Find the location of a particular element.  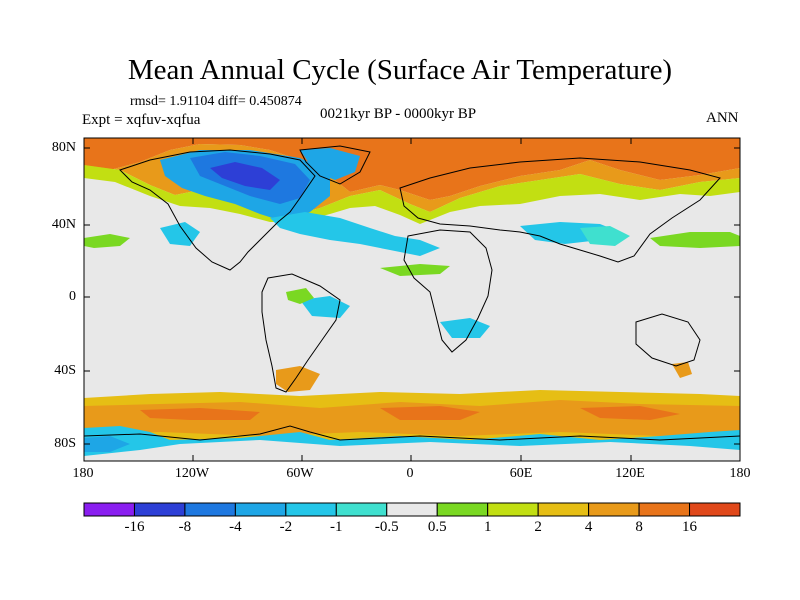

lat-label-40n: 40N is located at coordinates (63, 224).